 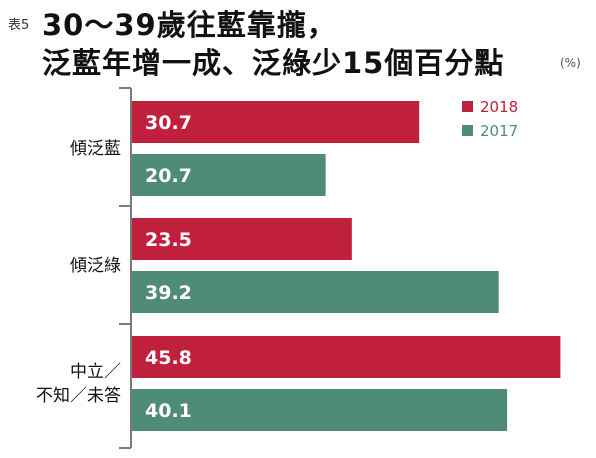 What do you see at coordinates (570, 63) in the screenshot?
I see `unit-label: (%)` at bounding box center [570, 63].